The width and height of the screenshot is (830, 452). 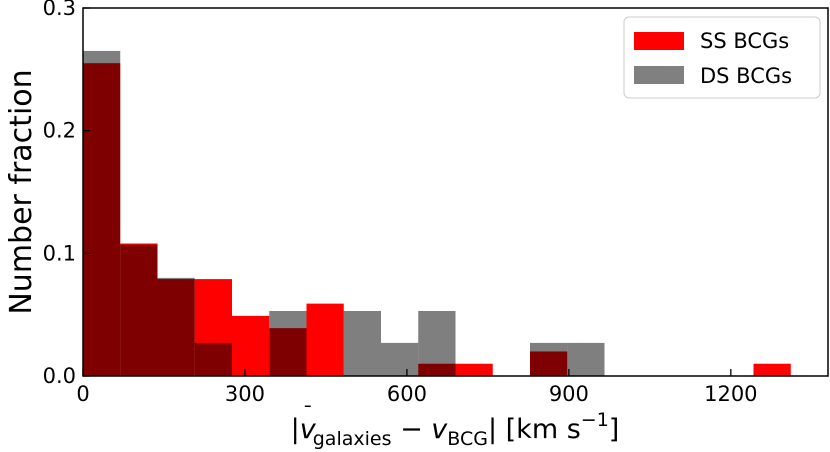 What do you see at coordinates (569, 394) in the screenshot?
I see `x-tick-label: 900` at bounding box center [569, 394].